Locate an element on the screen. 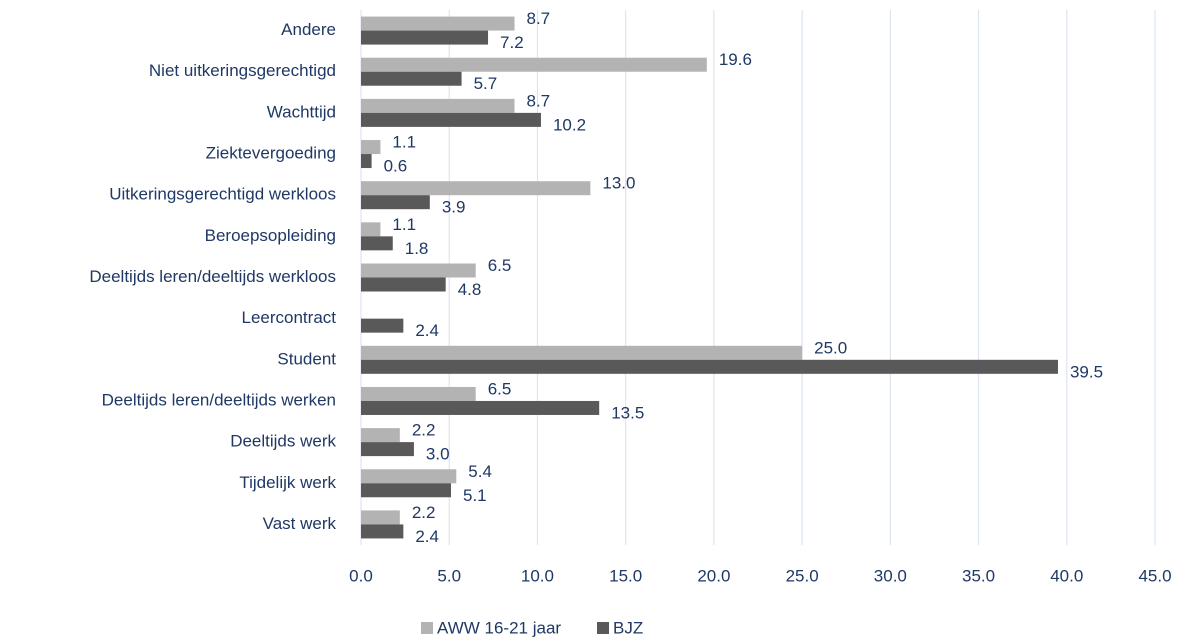 The image size is (1186, 643). data-label: 13.0 is located at coordinates (618, 183).